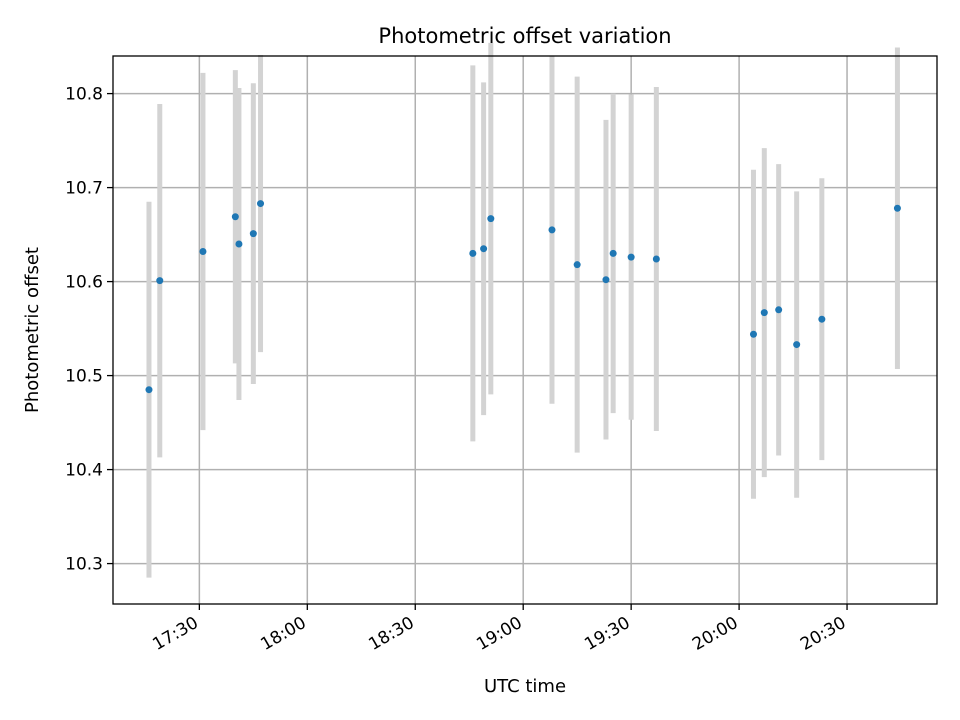 This screenshot has height=720, width=960. I want to click on x-tick-label: 17:30, so click(175, 634).